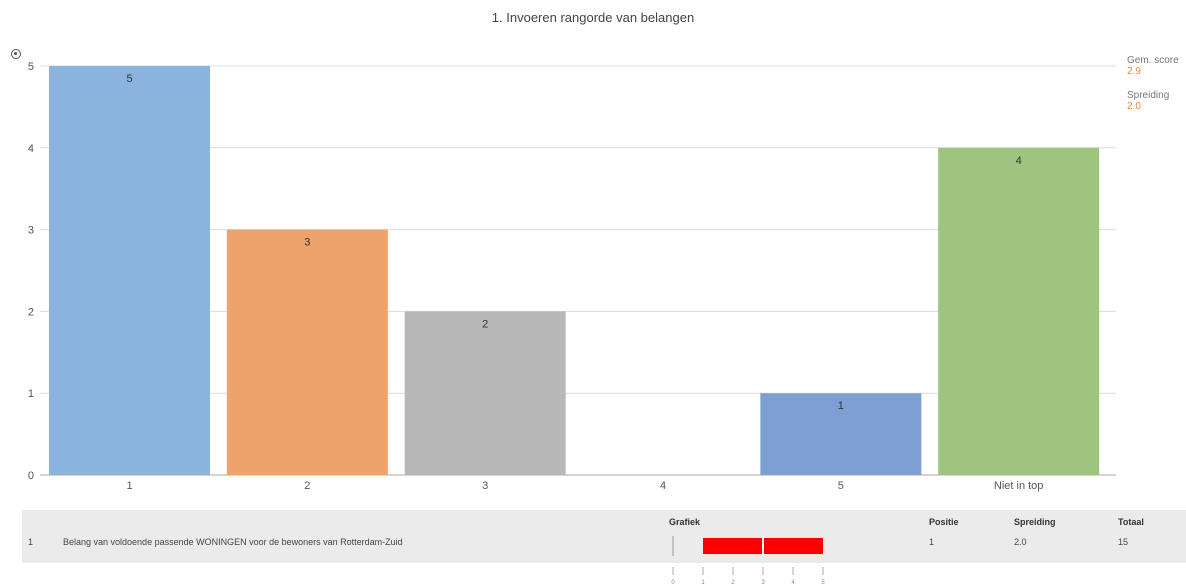 The height and width of the screenshot is (584, 1186). Describe the element at coordinates (1131, 522) in the screenshot. I see `totaal-header: Totaal` at that location.